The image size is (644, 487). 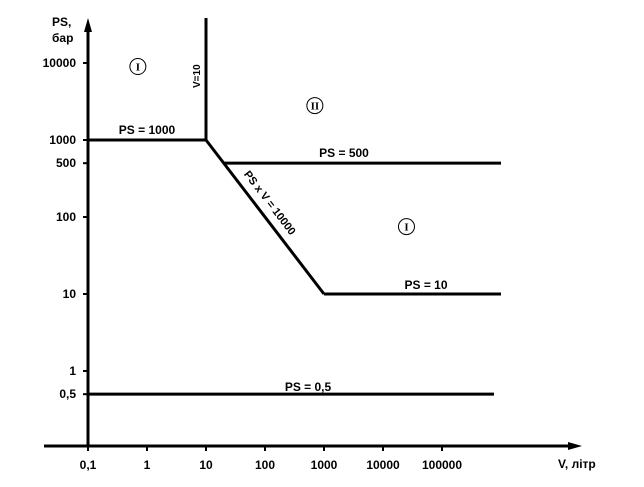 I want to click on y-axis-title-line2: бар, so click(x=62, y=38).